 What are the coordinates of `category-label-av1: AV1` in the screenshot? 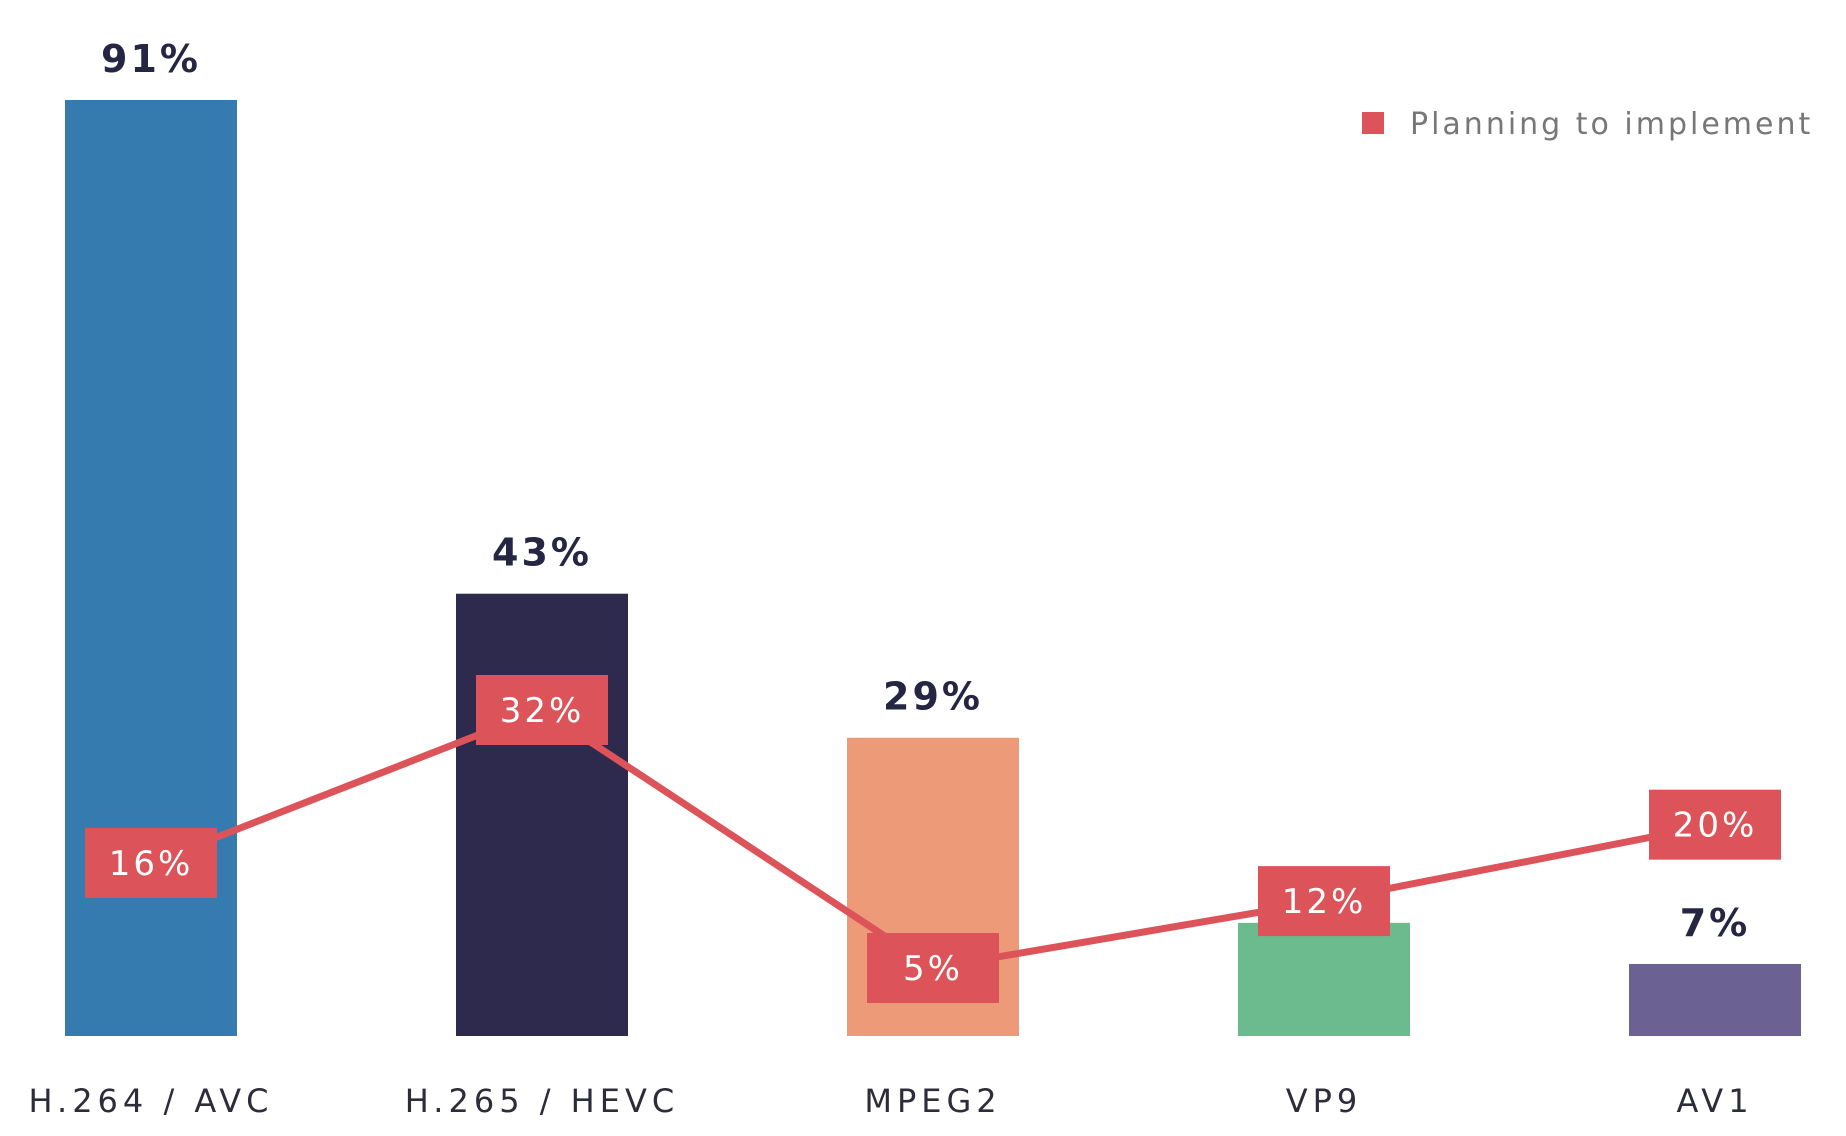 It's located at (1714, 1101).